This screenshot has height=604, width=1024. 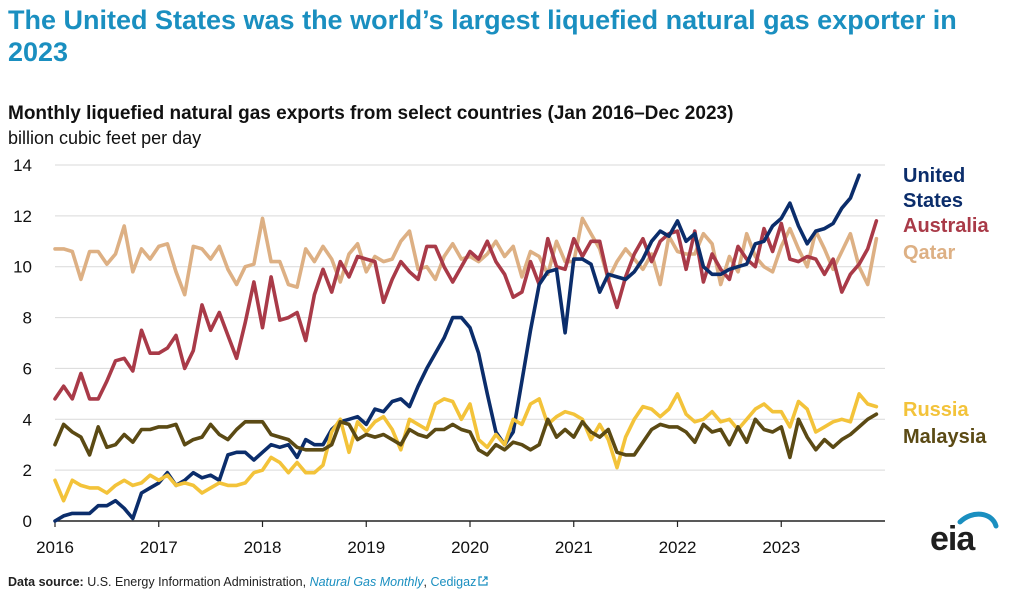 What do you see at coordinates (22, 165) in the screenshot?
I see `y-tick-label: 14` at bounding box center [22, 165].